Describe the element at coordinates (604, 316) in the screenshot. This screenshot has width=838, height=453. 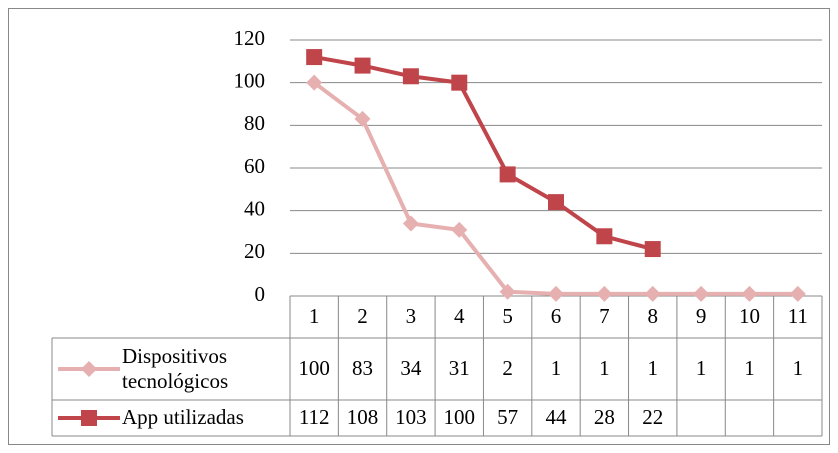
I see `x-tick-label: 7` at that location.